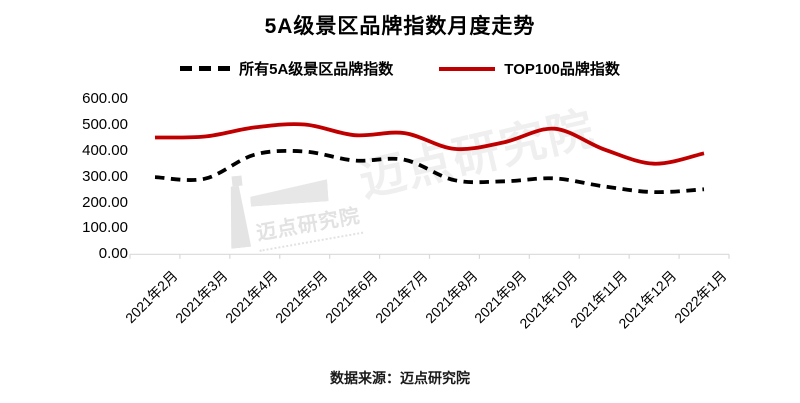 The image size is (800, 403). Describe the element at coordinates (467, 68) in the screenshot. I see `solid-line-swatch-icon` at that location.